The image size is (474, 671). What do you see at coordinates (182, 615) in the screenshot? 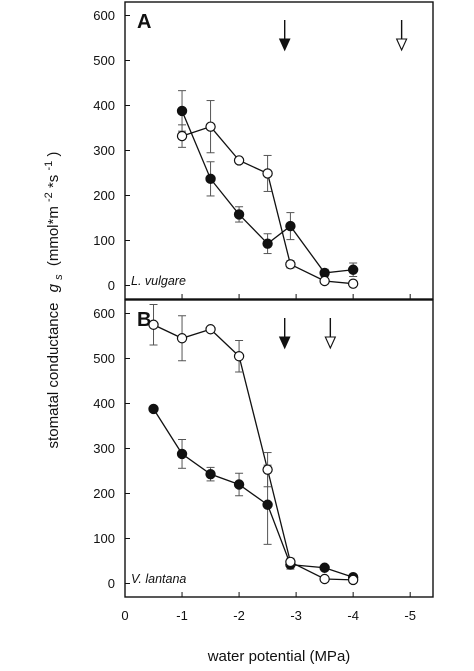
I see `x-tick-label: -1` at bounding box center [182, 615].